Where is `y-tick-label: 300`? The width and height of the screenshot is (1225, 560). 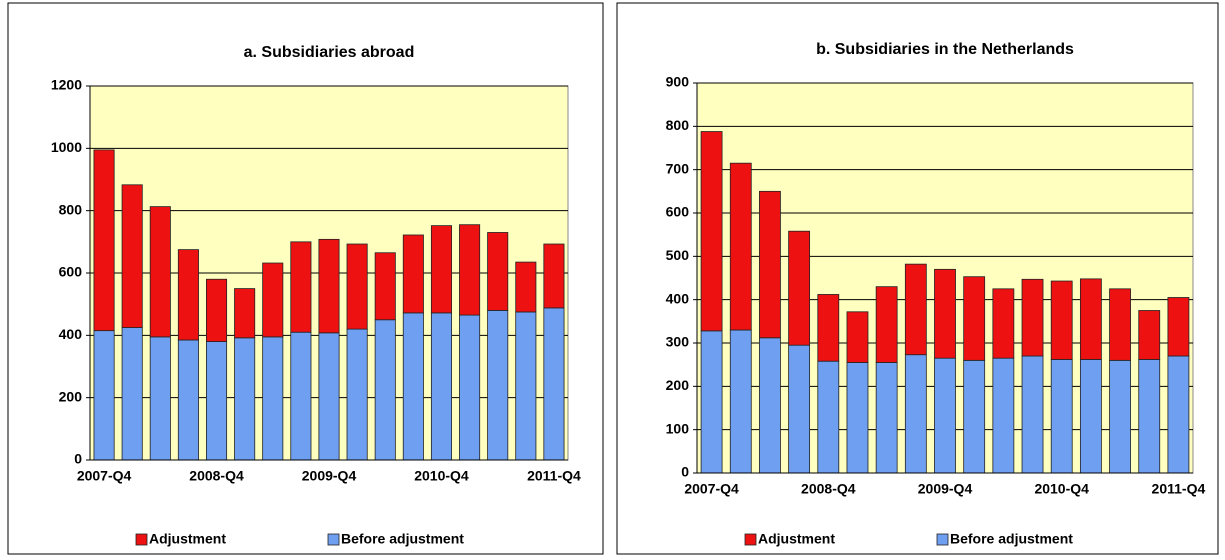 y-tick-label: 300 is located at coordinates (678, 342).